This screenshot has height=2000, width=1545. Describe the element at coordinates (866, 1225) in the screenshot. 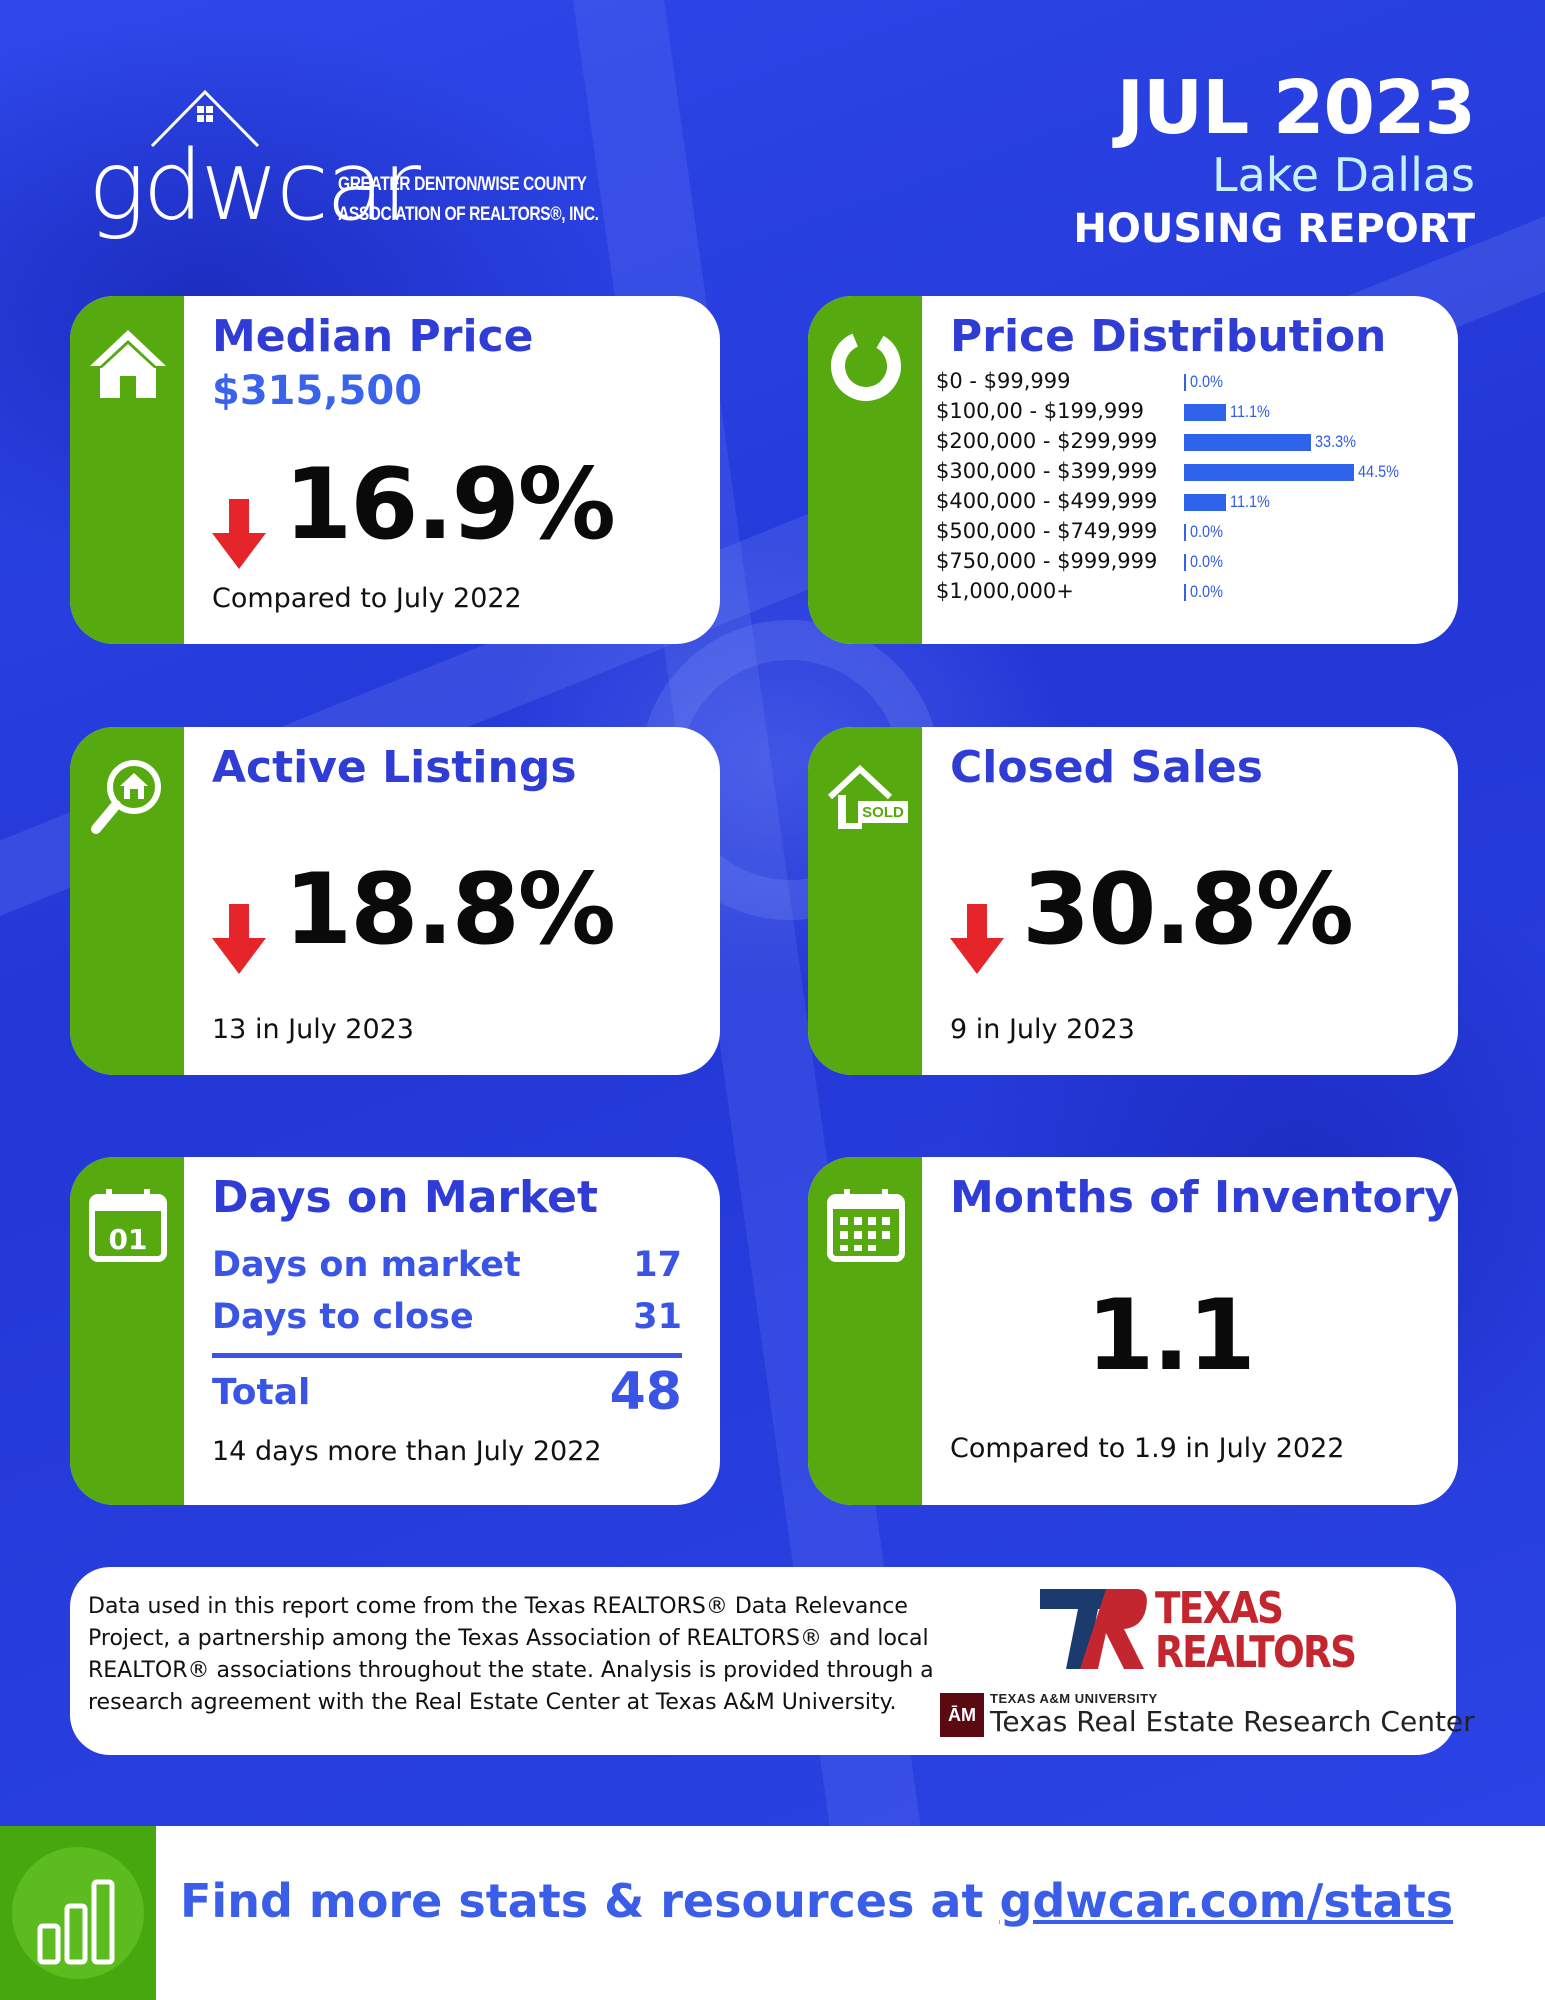

I see `calendar-grid-icon` at that location.